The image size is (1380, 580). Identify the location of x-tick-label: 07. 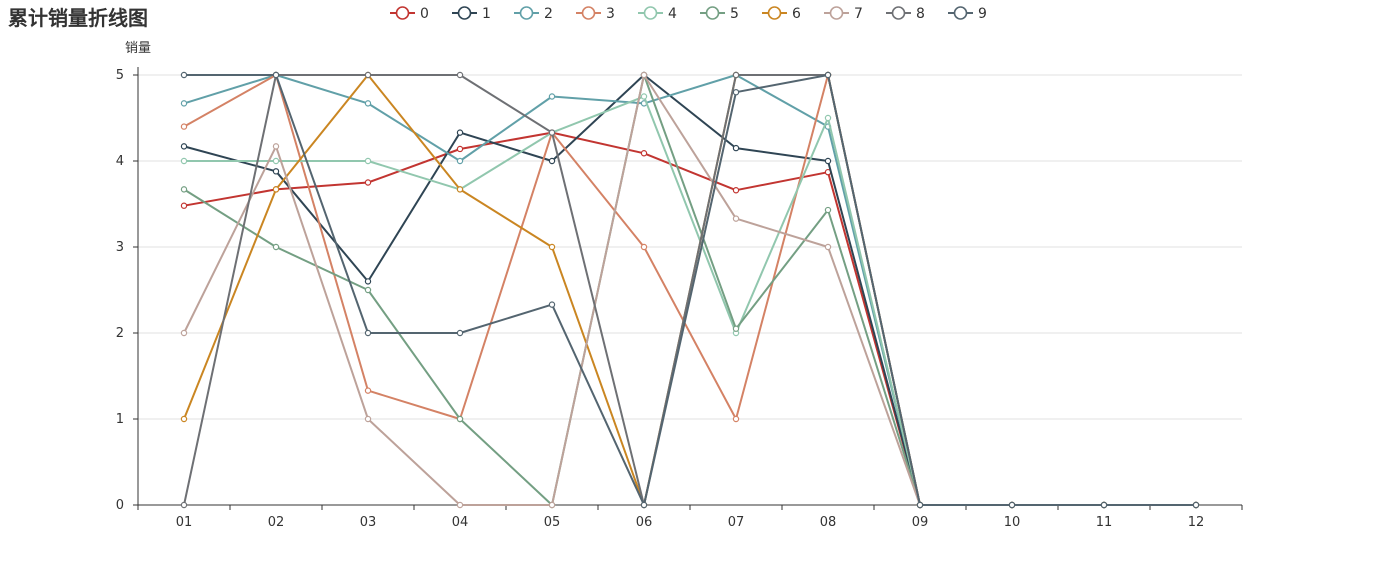
(736, 522).